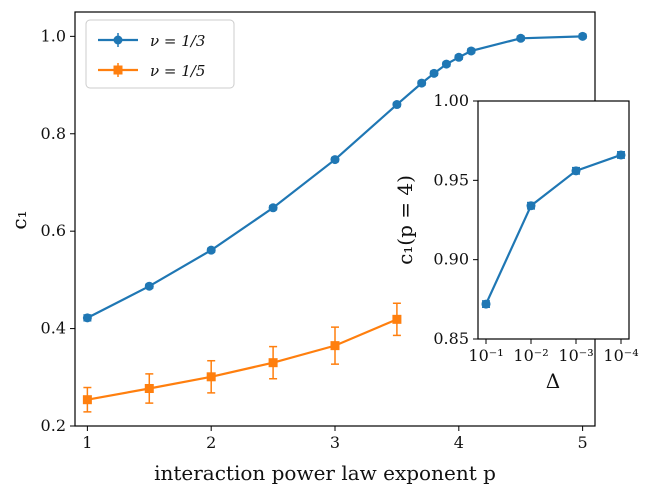 Image resolution: width=654 pixels, height=487 pixels. I want to click on inset-y-axis-label: c₁(p = 4), so click(405, 220).